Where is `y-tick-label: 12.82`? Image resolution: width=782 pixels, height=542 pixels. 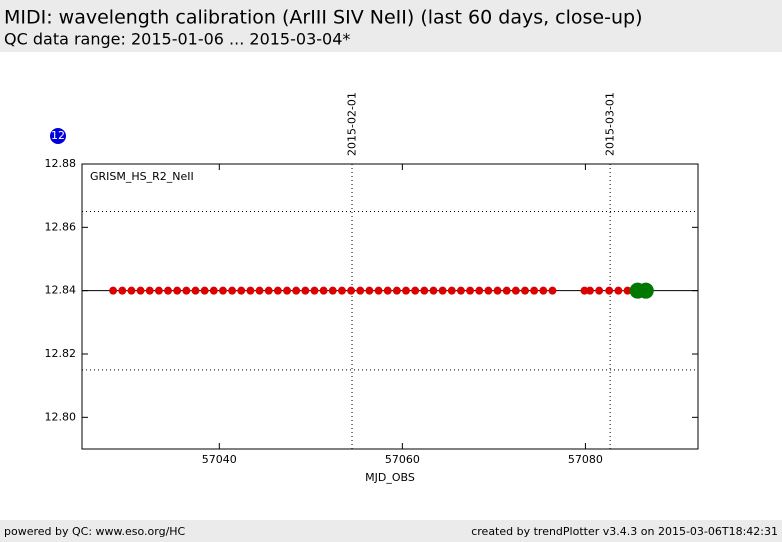
y-tick-label: 12.82 is located at coordinates (61, 353).